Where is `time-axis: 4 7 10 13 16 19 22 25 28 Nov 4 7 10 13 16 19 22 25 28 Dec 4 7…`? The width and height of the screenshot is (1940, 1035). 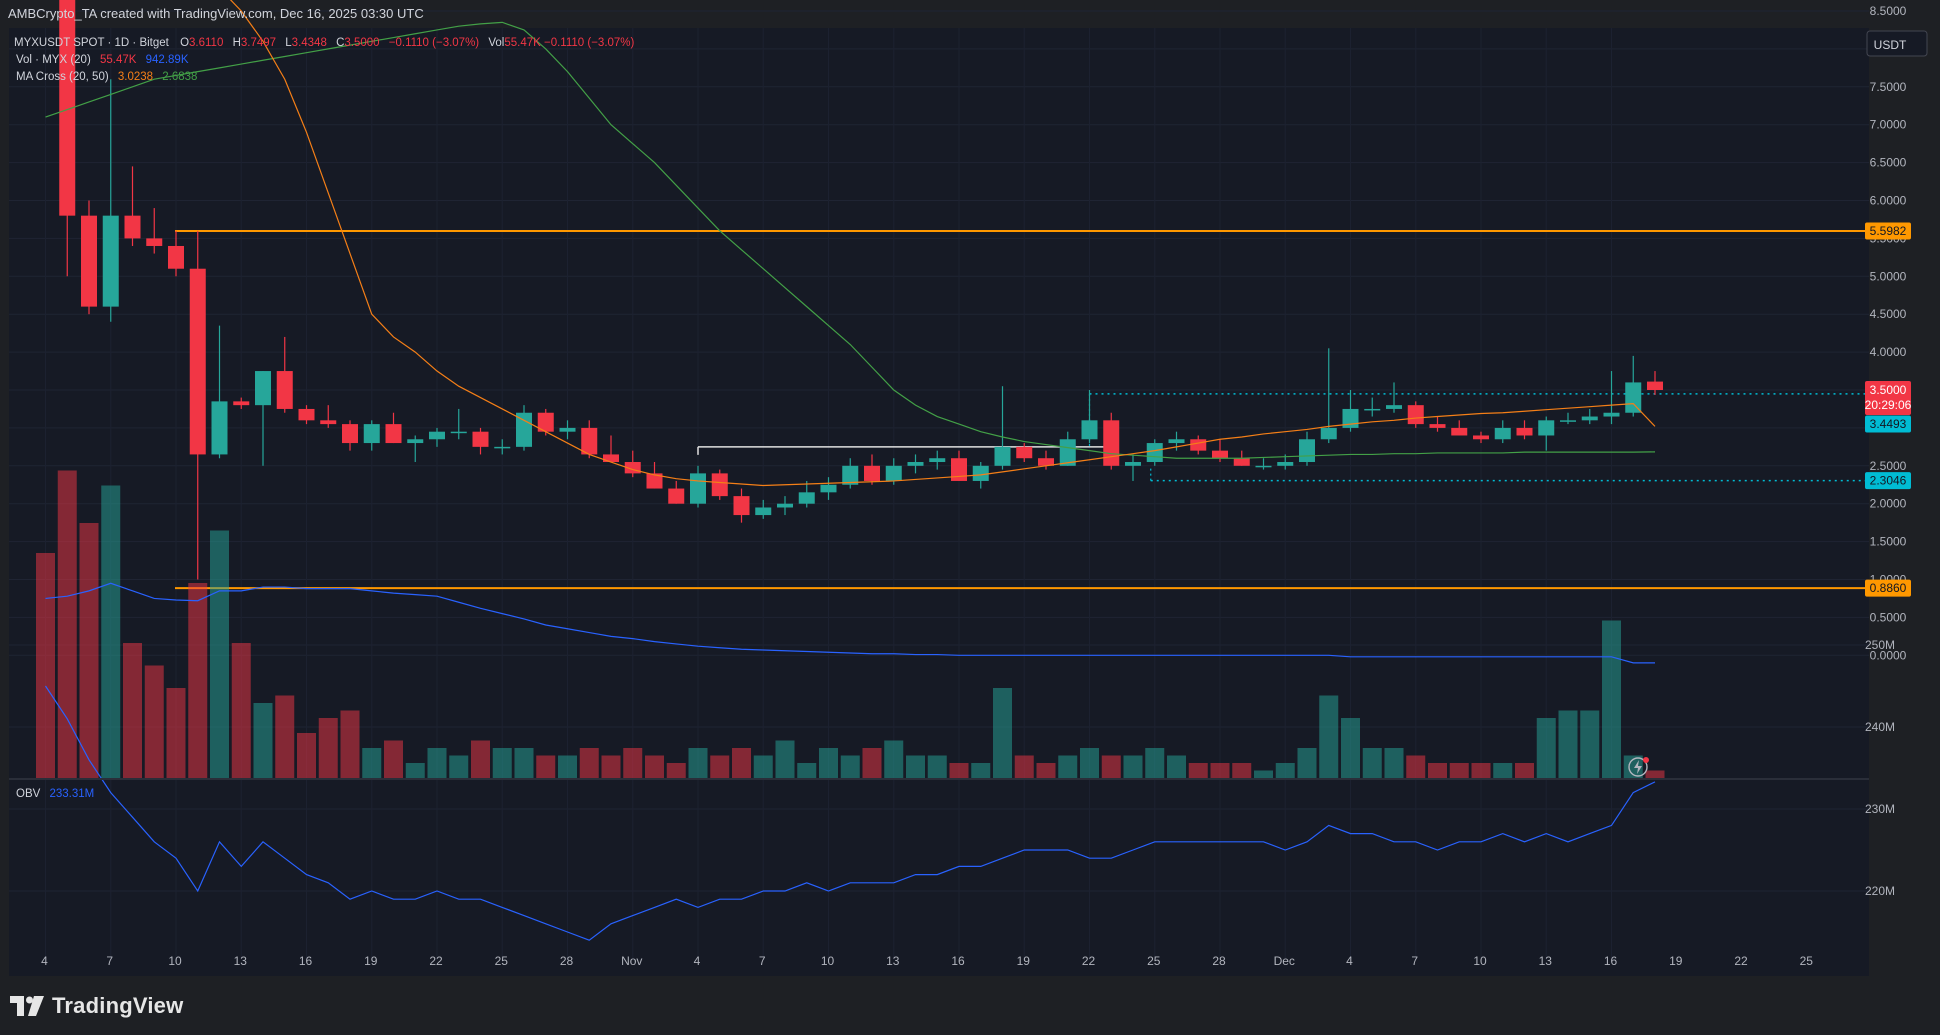 time-axis: 4 7 10 13 16 19 22 25 28 Nov 4 7 10 13 16 19 22 25 28 Dec 4 7… is located at coordinates (927, 961).